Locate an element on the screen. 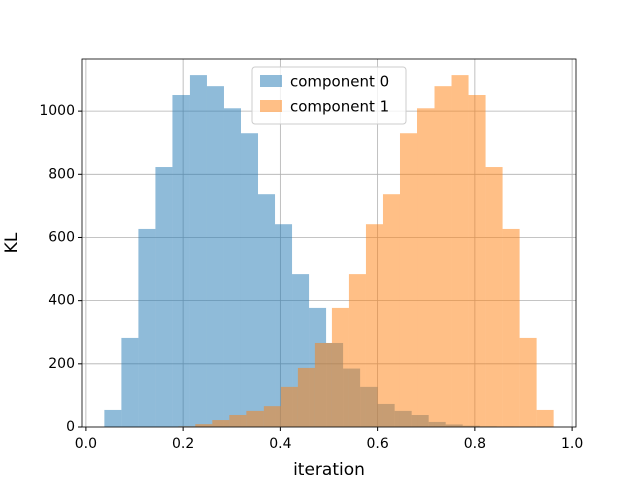  x-tick-label: 0.8 is located at coordinates (475, 444).